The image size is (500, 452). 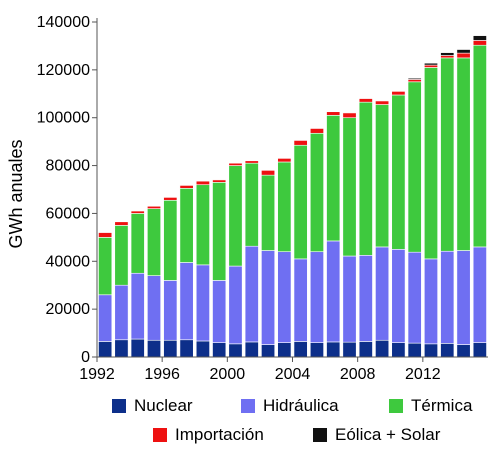 I want to click on bar-hidraulica-1993, so click(x=121, y=312).